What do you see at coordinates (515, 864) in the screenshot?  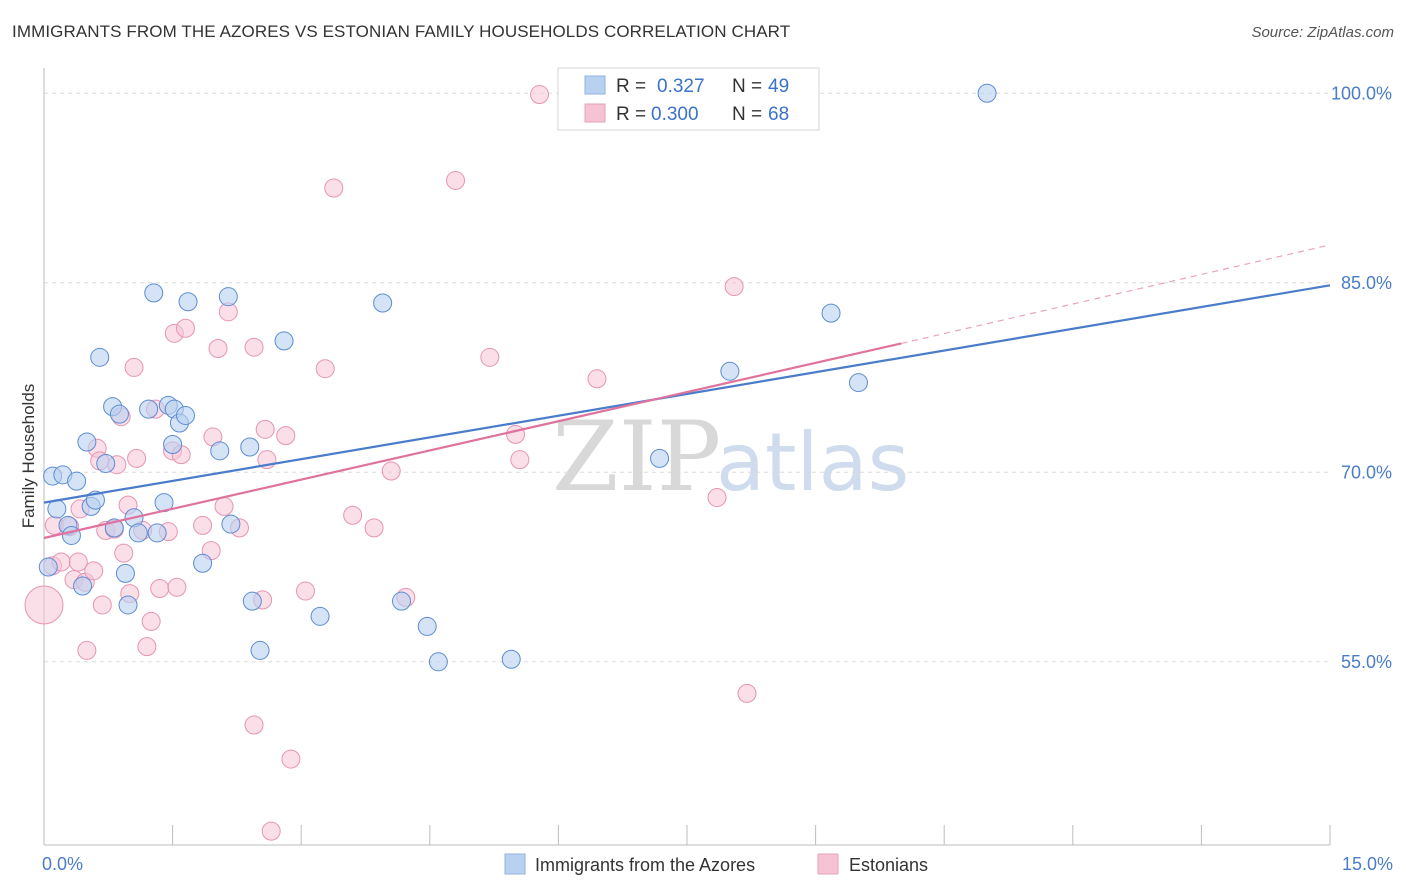 I see `series-legend-swatch-azores` at bounding box center [515, 864].